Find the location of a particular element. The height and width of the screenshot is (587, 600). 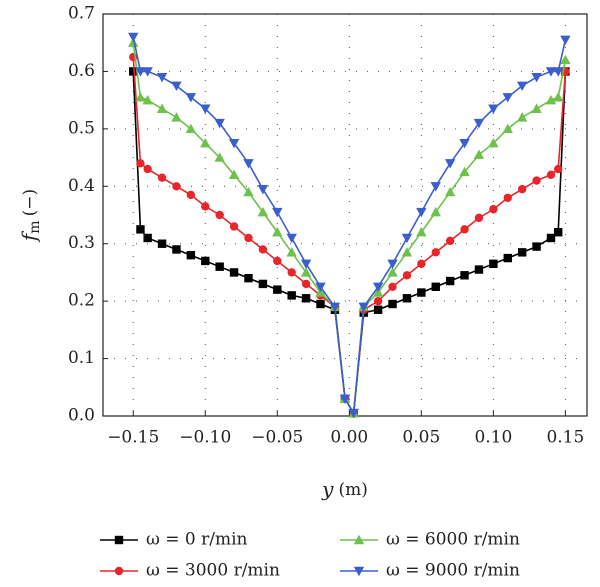

x-tick-label: −0.15 is located at coordinates (133, 438).